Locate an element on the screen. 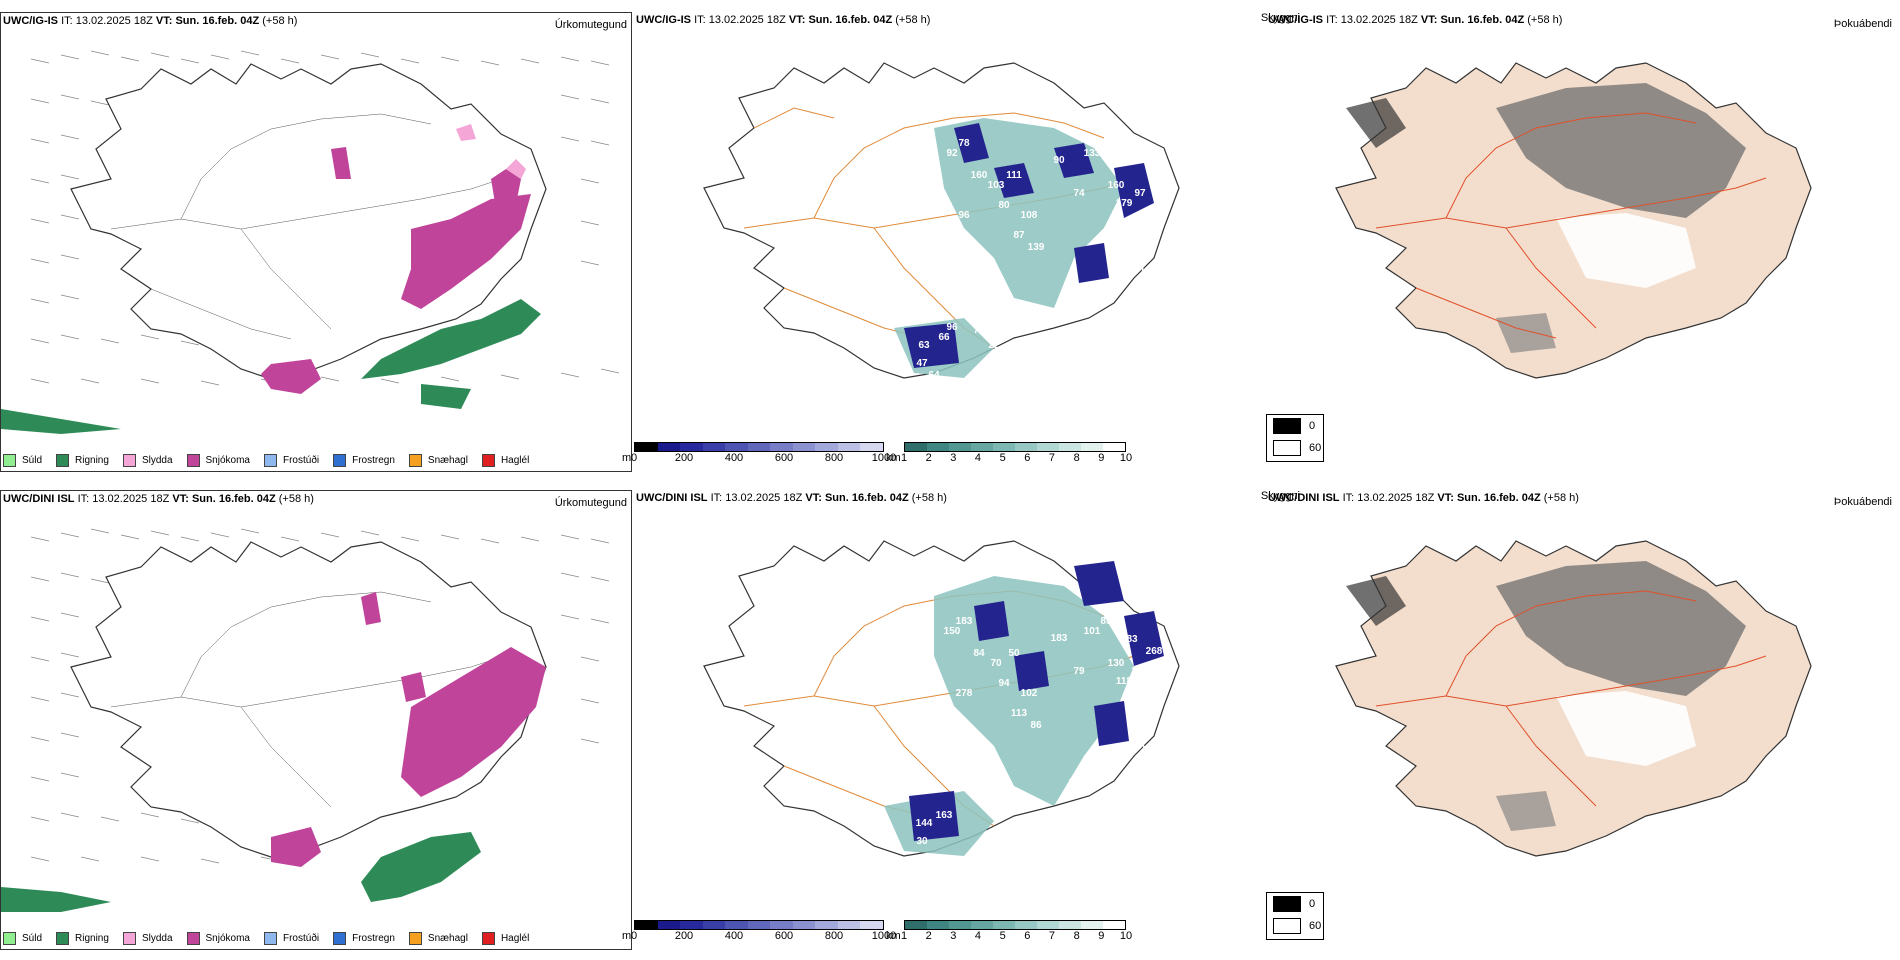 This screenshot has height=960, width=1900. legend-label: Súld is located at coordinates (32, 460).